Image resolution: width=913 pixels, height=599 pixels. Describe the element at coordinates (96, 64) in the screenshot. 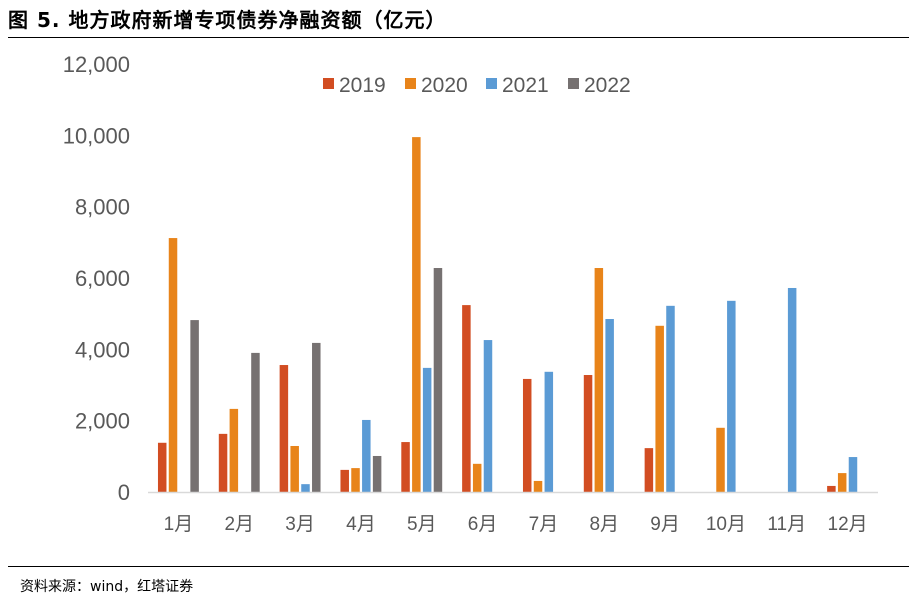

I see `y-tick-label: 12,000` at that location.